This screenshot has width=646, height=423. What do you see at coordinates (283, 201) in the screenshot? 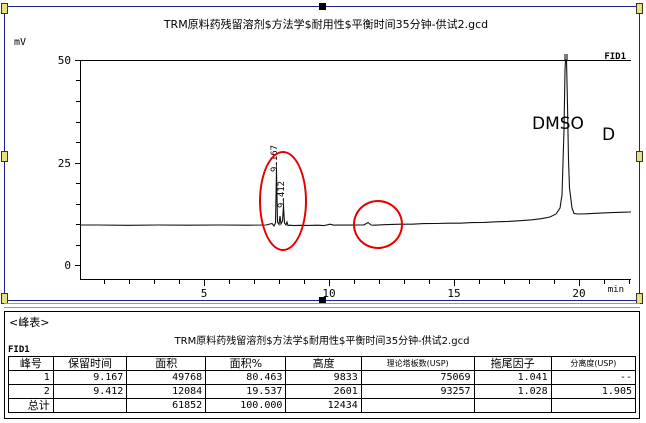
I see `peak-highlight-ellipse` at bounding box center [283, 201].